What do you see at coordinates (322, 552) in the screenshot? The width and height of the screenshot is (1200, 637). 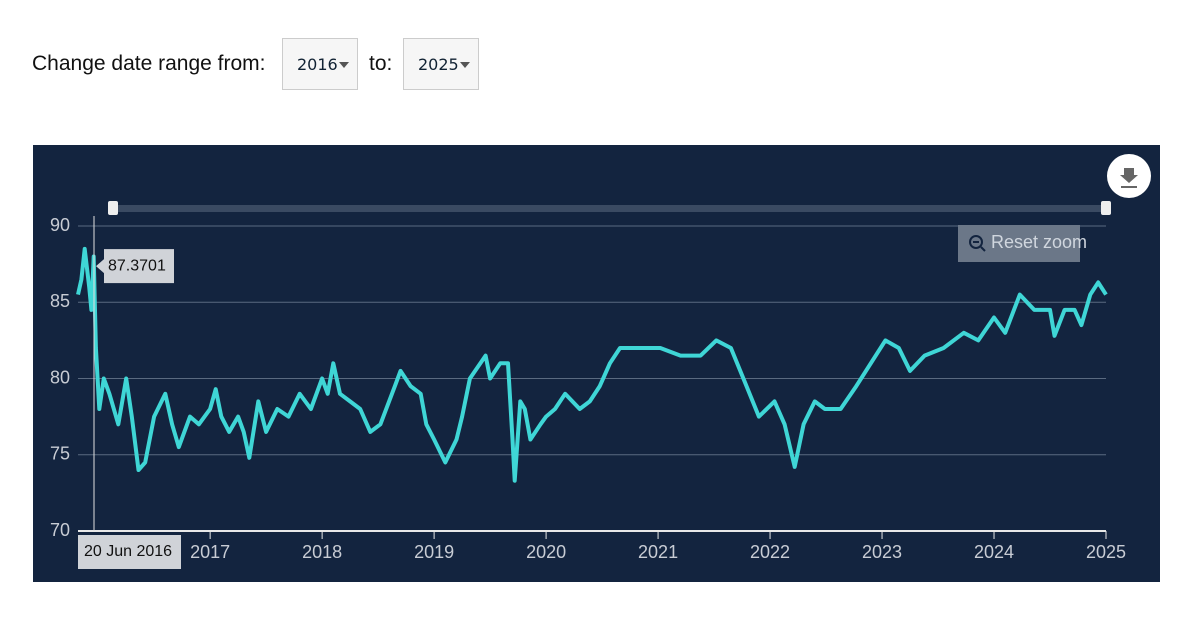 I see `x-tick-label: 2018` at bounding box center [322, 552].